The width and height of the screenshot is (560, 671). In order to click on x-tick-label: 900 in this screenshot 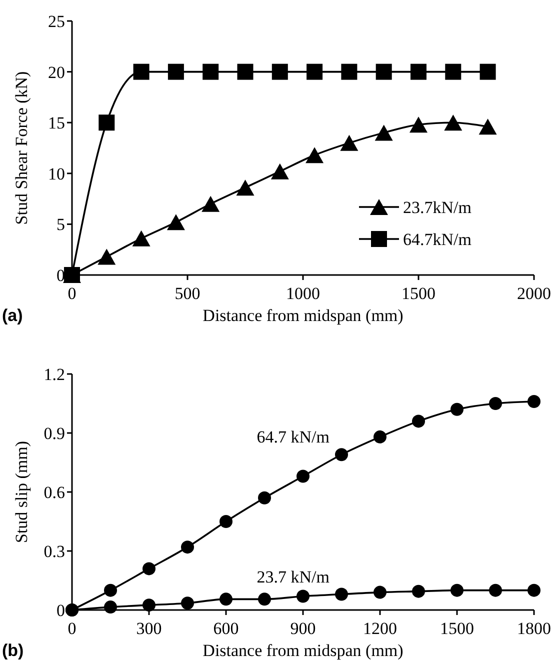, I will do `click(303, 628)`.